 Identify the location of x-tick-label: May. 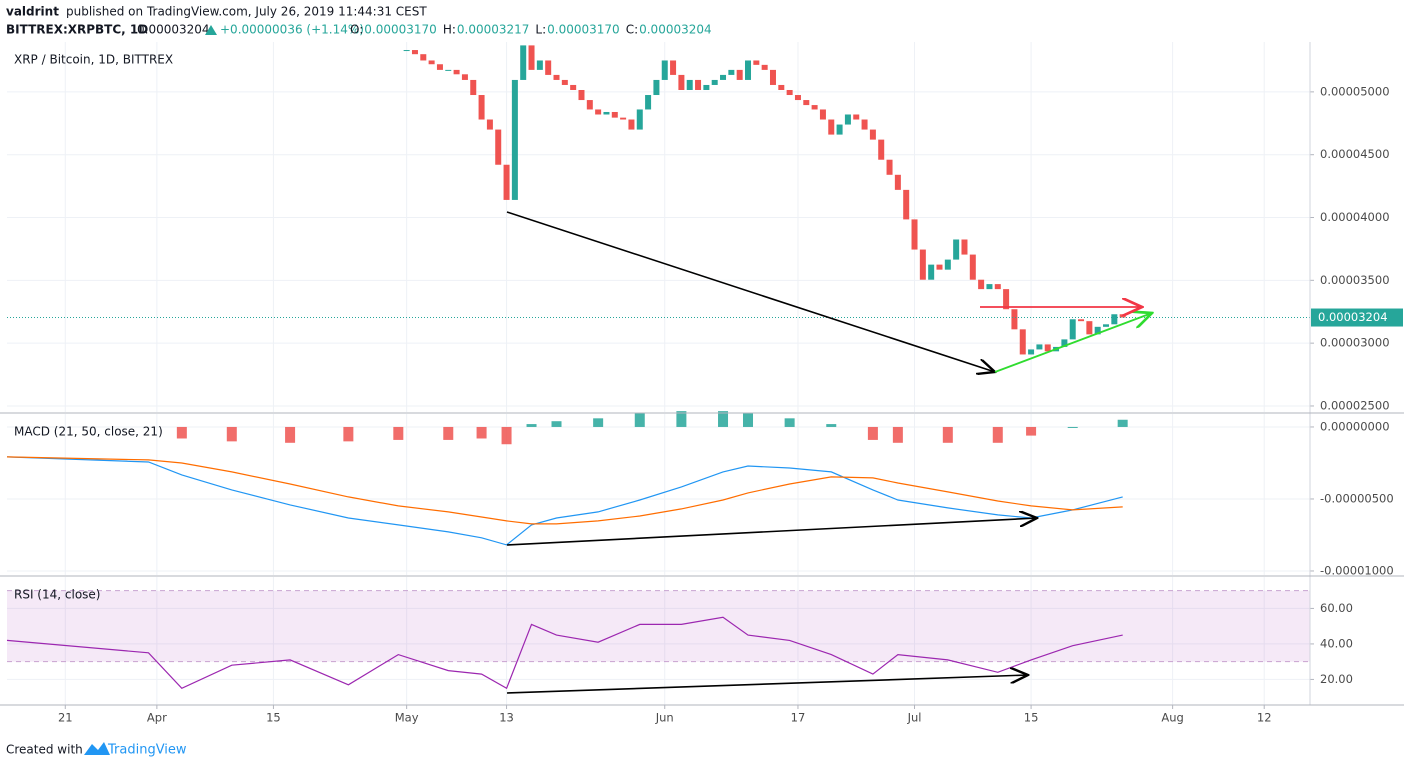
(407, 718).